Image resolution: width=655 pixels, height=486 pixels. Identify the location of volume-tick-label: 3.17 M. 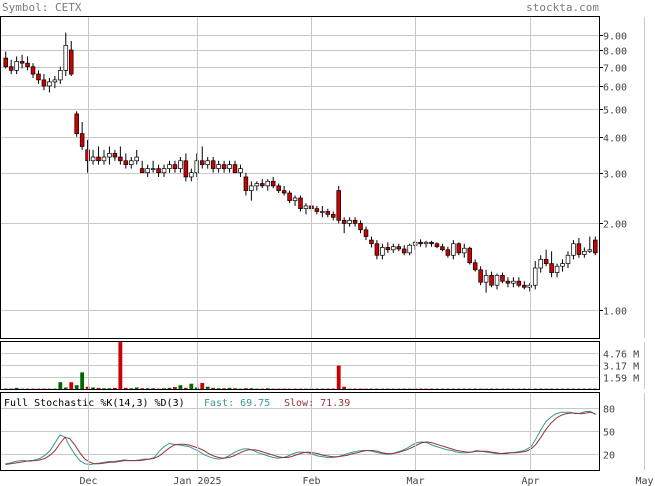
(621, 367).